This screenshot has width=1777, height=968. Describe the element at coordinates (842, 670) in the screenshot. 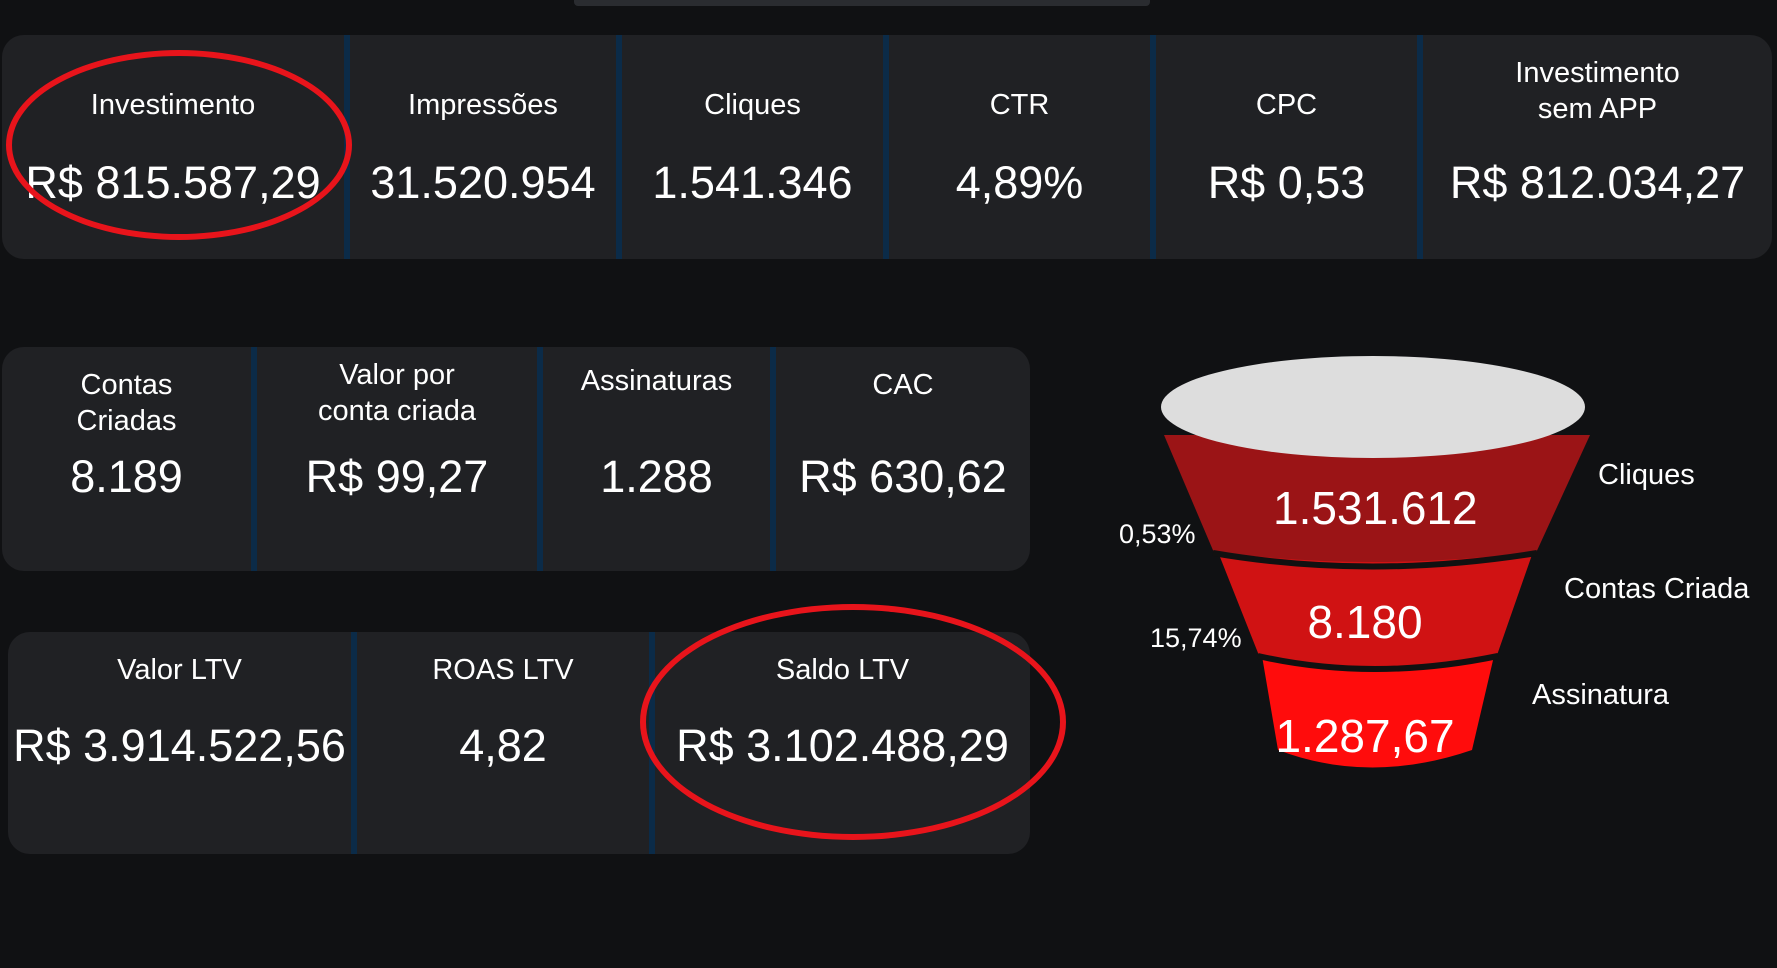

I see `kpi-label: Saldo LTV` at that location.